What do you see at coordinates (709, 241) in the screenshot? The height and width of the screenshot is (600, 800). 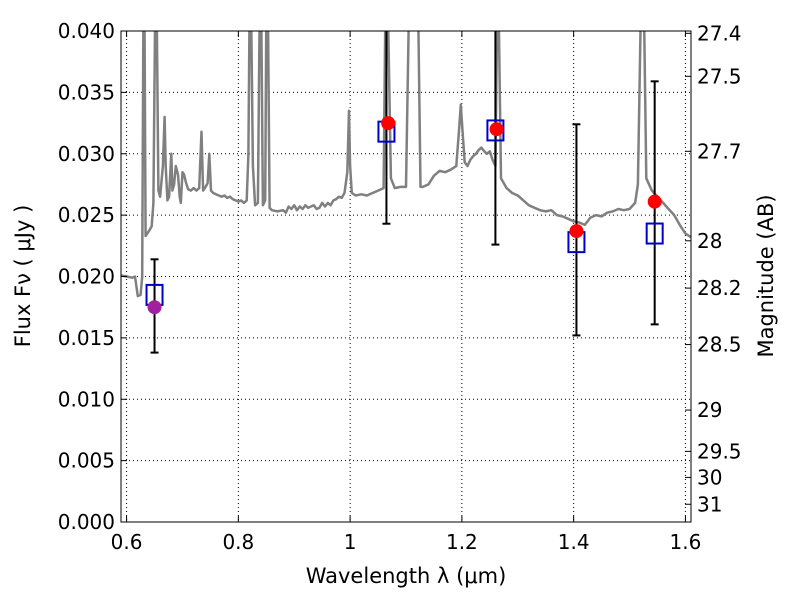 I see `right-tick-label: 28` at bounding box center [709, 241].